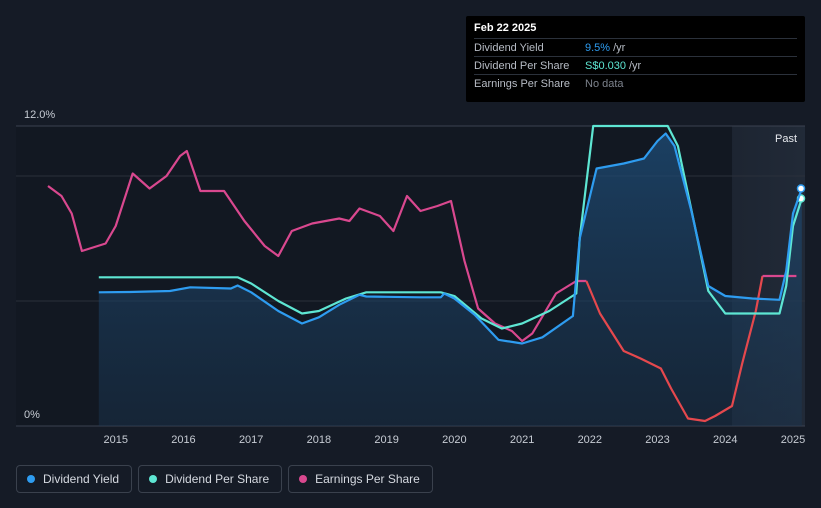 The width and height of the screenshot is (821, 508). What do you see at coordinates (590, 440) in the screenshot?
I see `x-tick-label: 2022` at bounding box center [590, 440].